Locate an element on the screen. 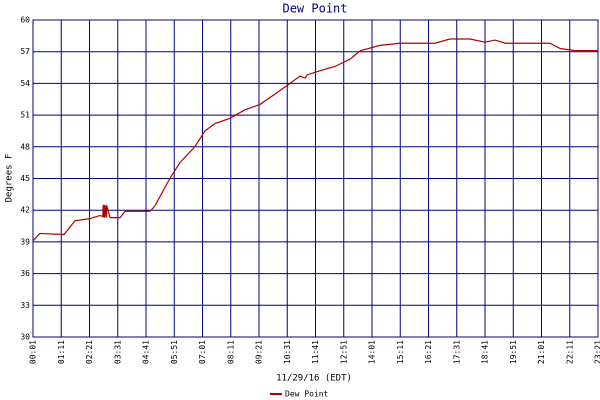 The width and height of the screenshot is (600, 400). y-tick-label: 45 is located at coordinates (25, 178).